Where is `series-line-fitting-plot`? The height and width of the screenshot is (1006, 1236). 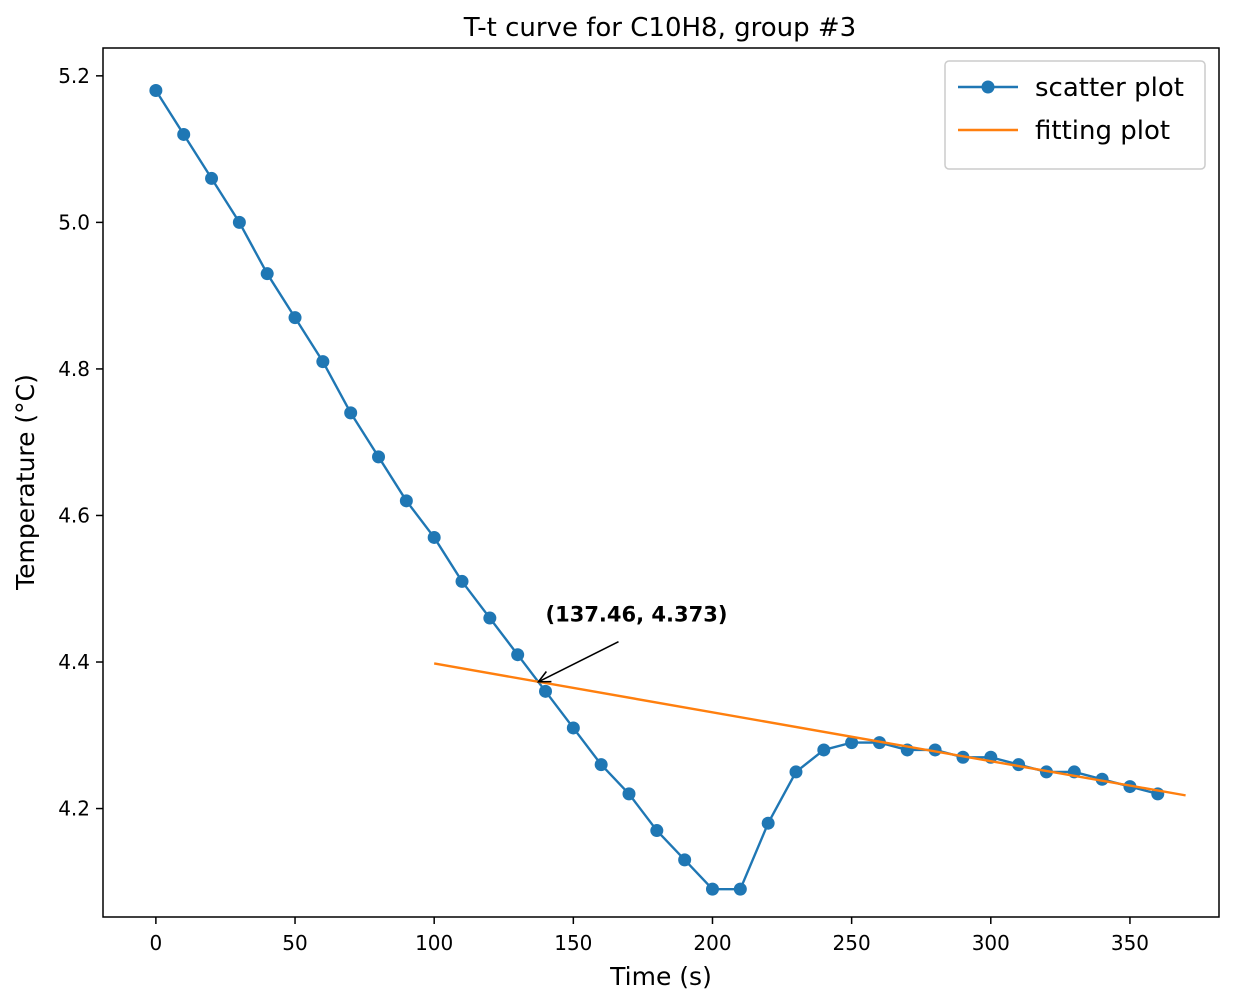
series-line-fitting-plot is located at coordinates (809, 729).